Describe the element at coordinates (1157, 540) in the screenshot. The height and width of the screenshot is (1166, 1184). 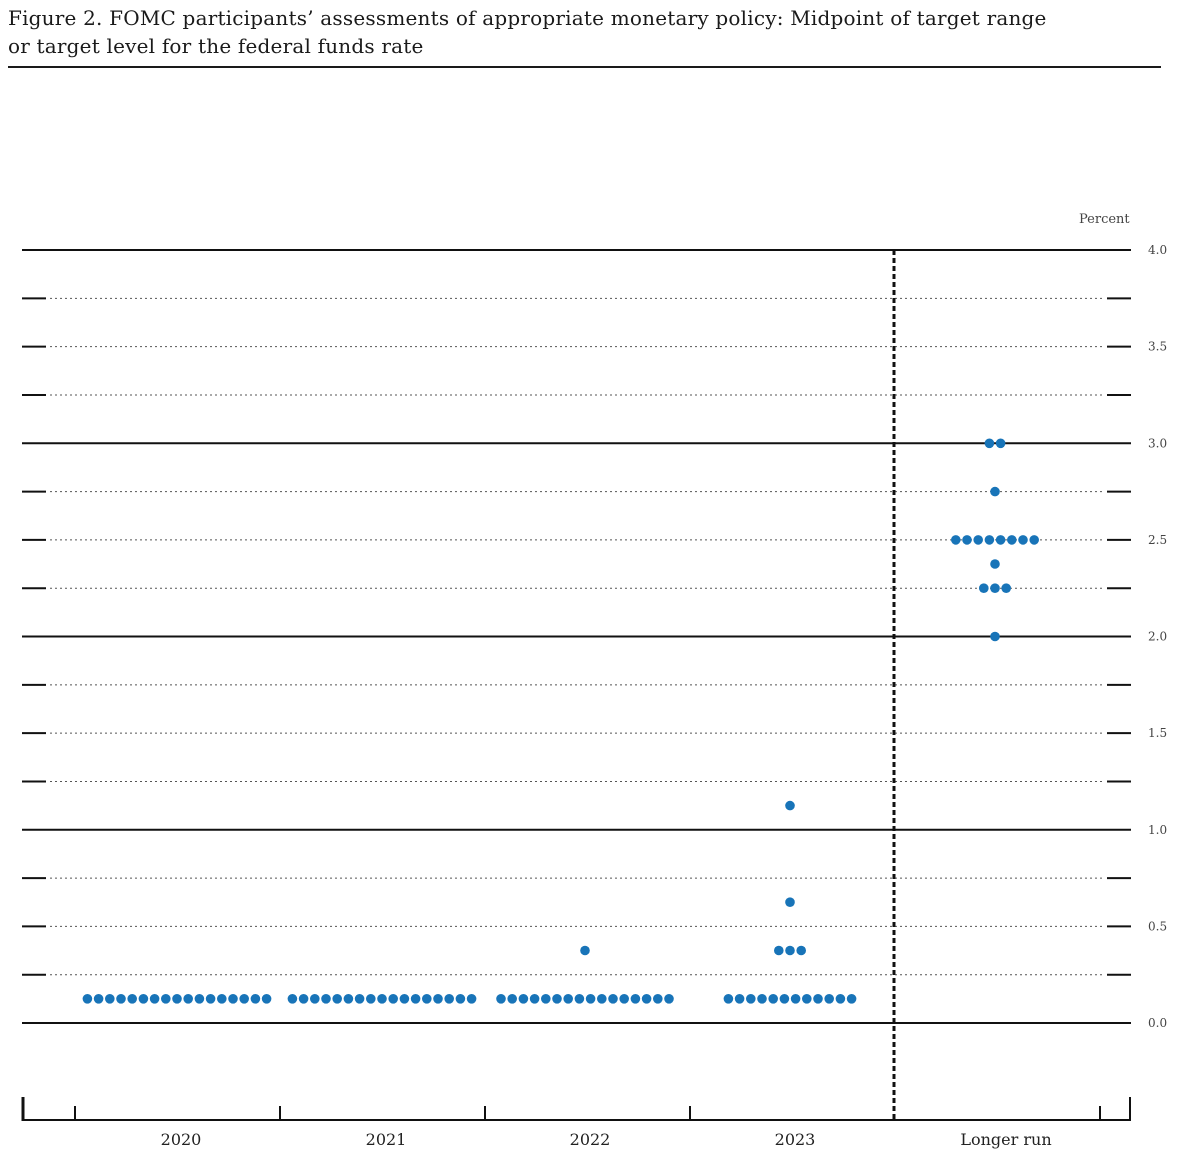
I see `y-tick-label: 2.5` at that location.